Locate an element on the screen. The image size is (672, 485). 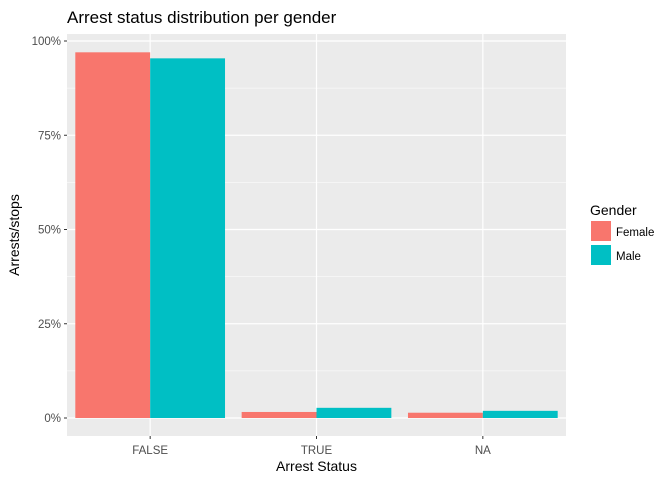
y-tick-label: 25% is located at coordinates (49, 325).